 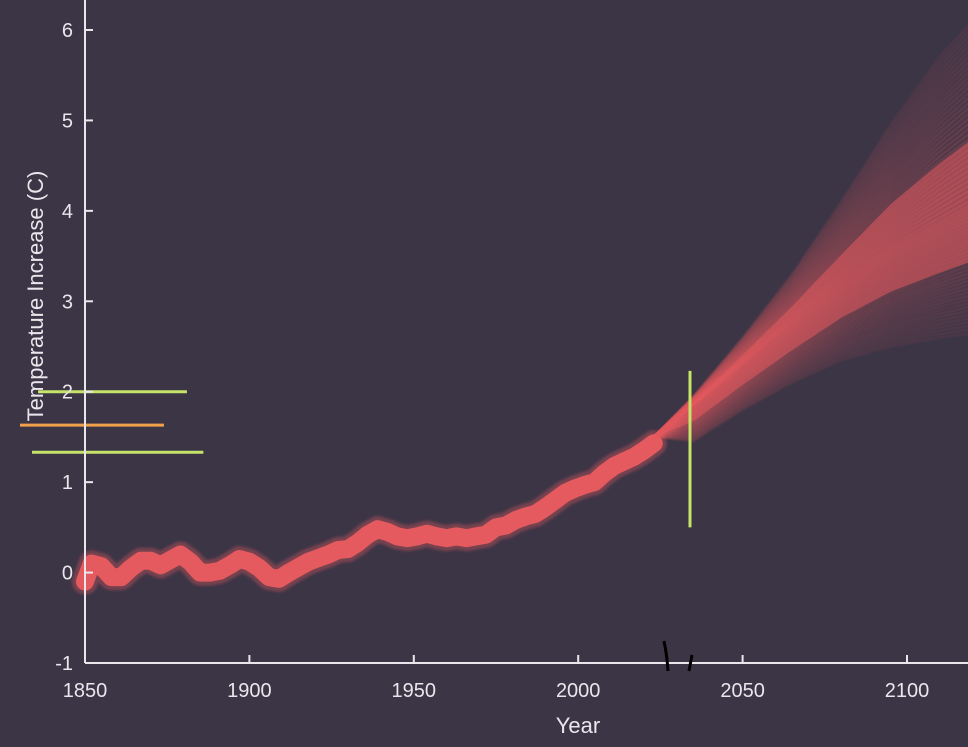 I want to click on y-tick-label: 5, so click(x=67, y=121).